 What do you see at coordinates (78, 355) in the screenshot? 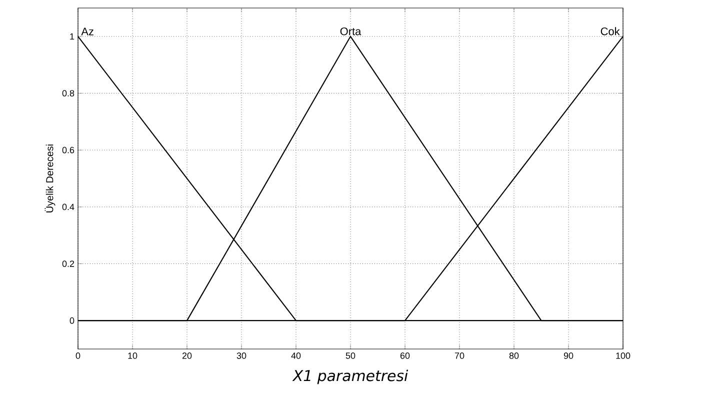
I see `x-tick-label: 0` at bounding box center [78, 355].